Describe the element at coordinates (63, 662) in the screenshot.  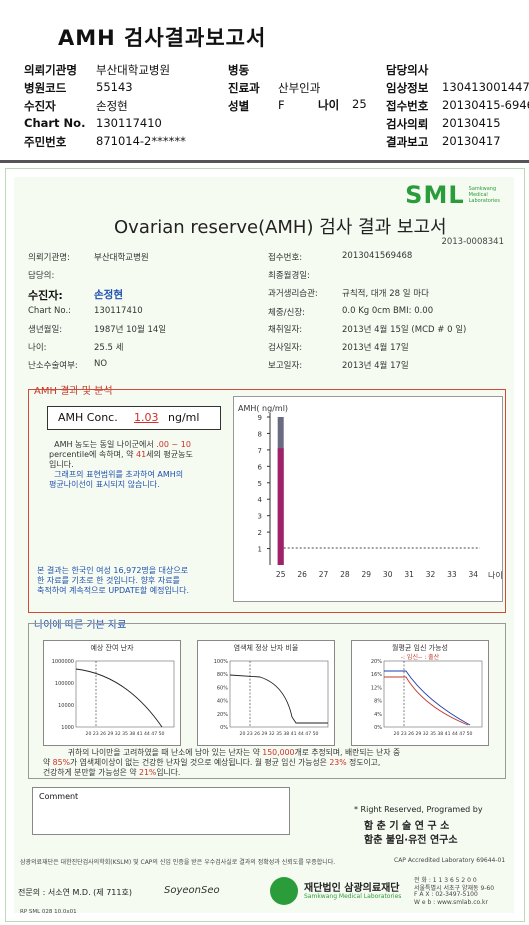
I see `mini-y-tick: 1000000` at that location.